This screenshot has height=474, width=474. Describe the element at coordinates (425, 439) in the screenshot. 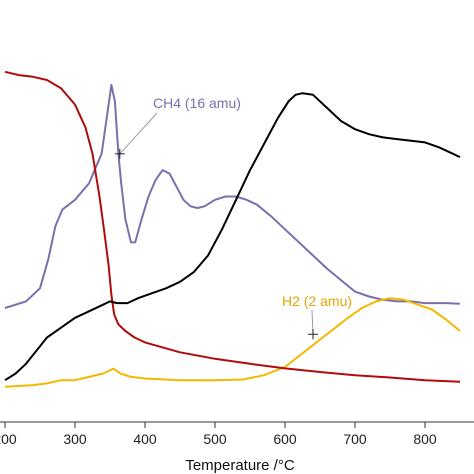

I see `x-tick-label: 800` at that location.